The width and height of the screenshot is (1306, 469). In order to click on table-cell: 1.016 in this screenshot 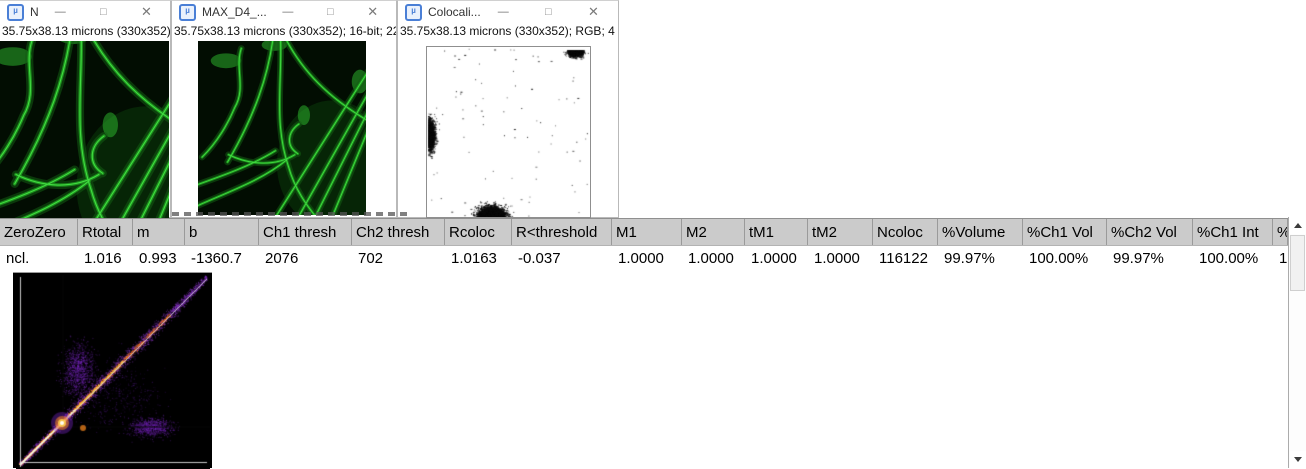, I will do `click(103, 258)`.